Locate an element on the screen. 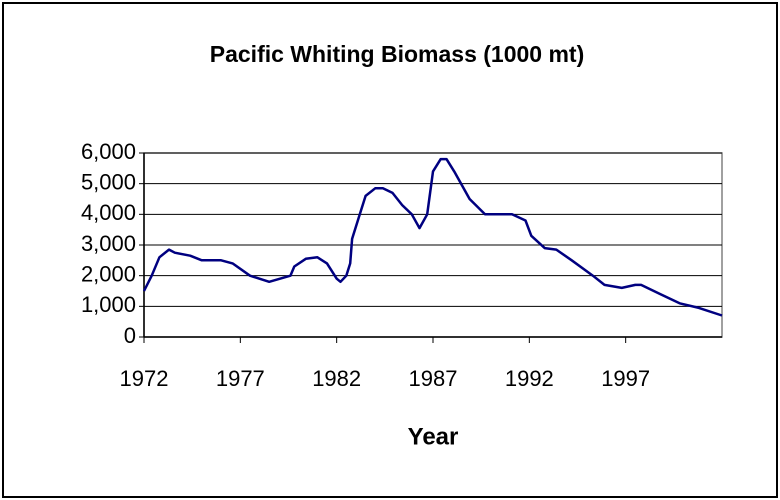 The width and height of the screenshot is (780, 500). x-tick-label: 1982 is located at coordinates (336, 378).